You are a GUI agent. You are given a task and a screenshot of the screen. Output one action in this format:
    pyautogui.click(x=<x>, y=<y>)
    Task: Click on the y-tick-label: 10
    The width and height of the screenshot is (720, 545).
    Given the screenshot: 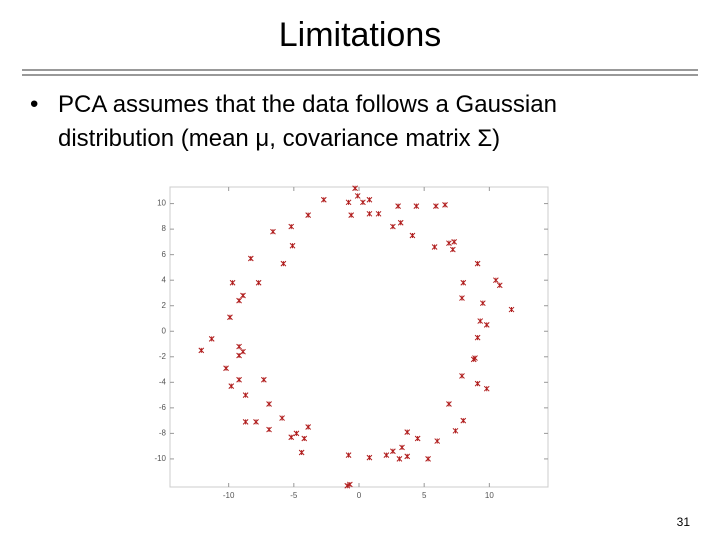 What is the action you would take?
    pyautogui.click(x=161, y=203)
    